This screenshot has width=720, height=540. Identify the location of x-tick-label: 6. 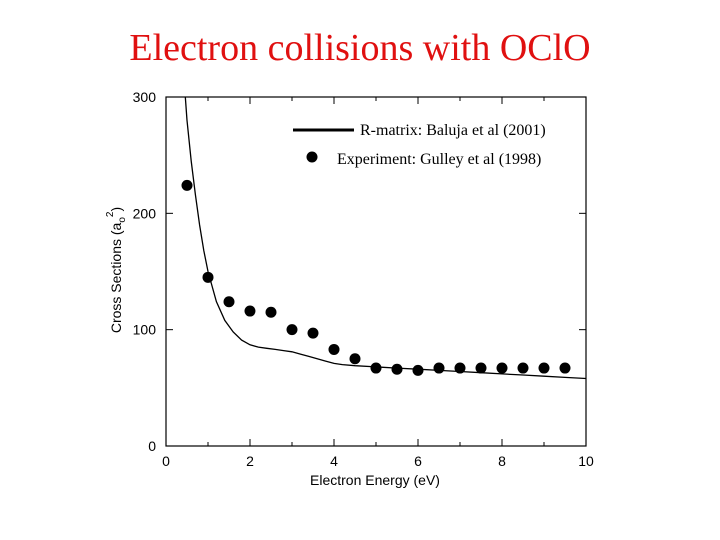
(418, 461).